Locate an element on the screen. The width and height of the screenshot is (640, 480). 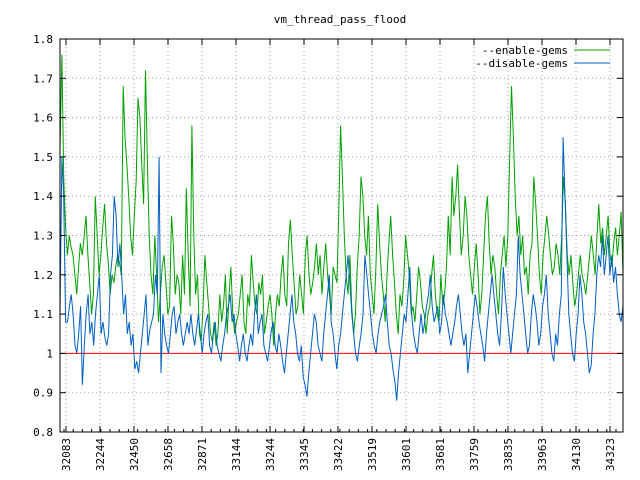
legend: --enable-gems--disable-gems is located at coordinates (542, 57).